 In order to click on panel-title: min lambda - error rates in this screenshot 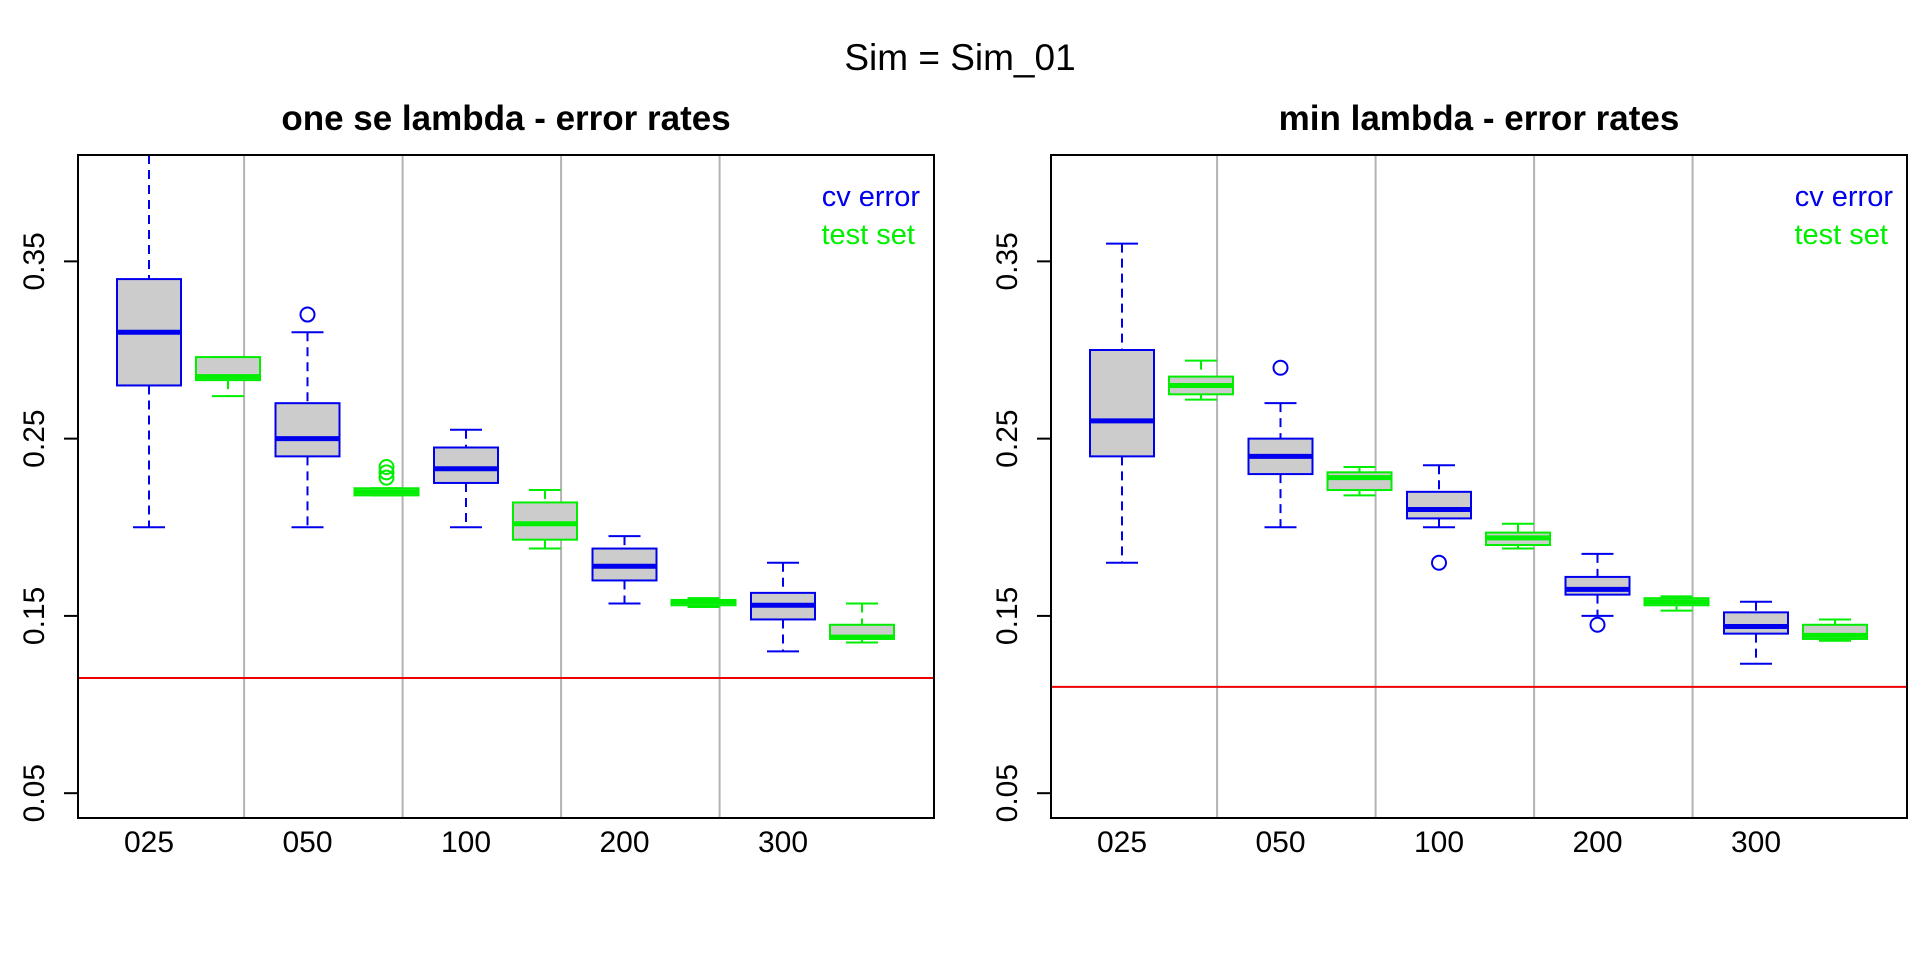, I will do `click(1479, 118)`.